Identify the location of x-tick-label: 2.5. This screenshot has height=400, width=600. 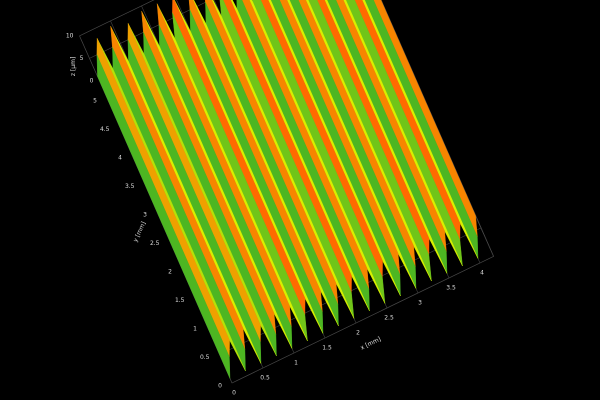
(389, 318).